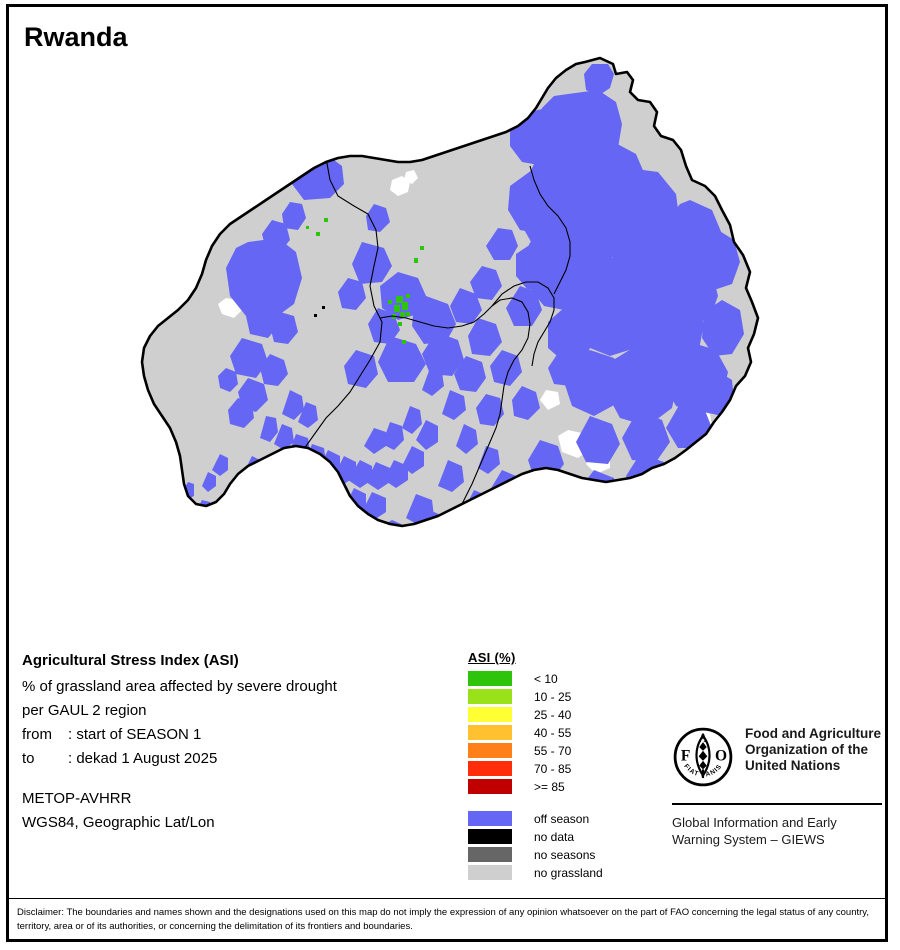 The width and height of the screenshot is (900, 950). I want to click on disclaimer-divider, so click(447, 898).